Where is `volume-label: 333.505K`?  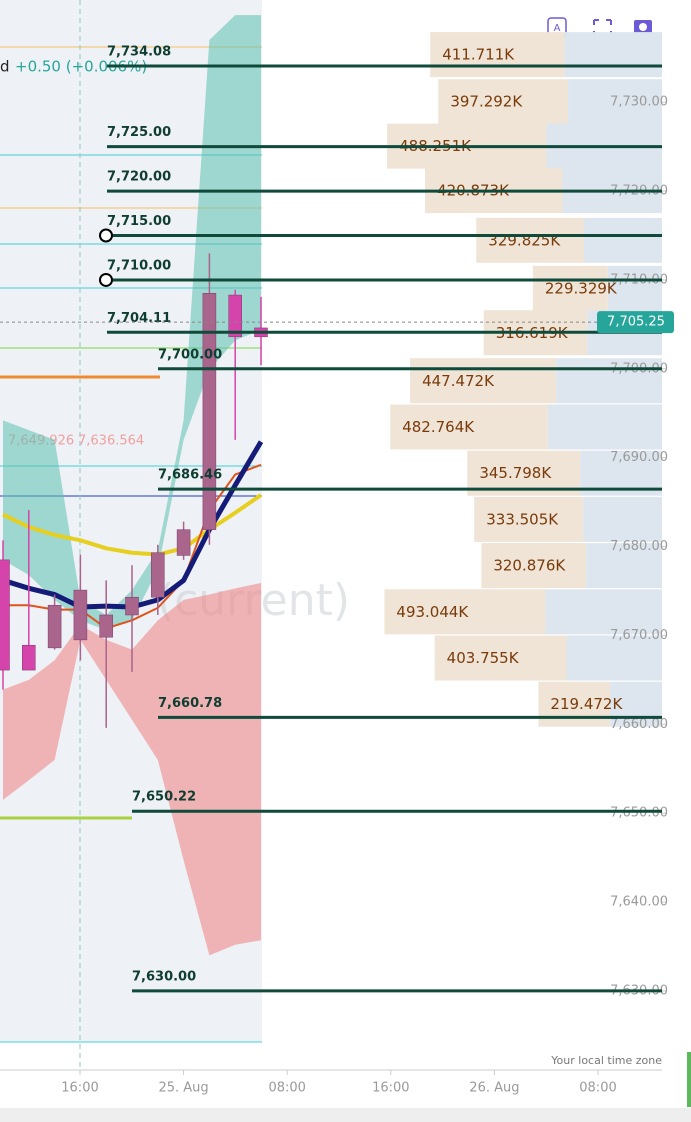 volume-label: 333.505K is located at coordinates (522, 519).